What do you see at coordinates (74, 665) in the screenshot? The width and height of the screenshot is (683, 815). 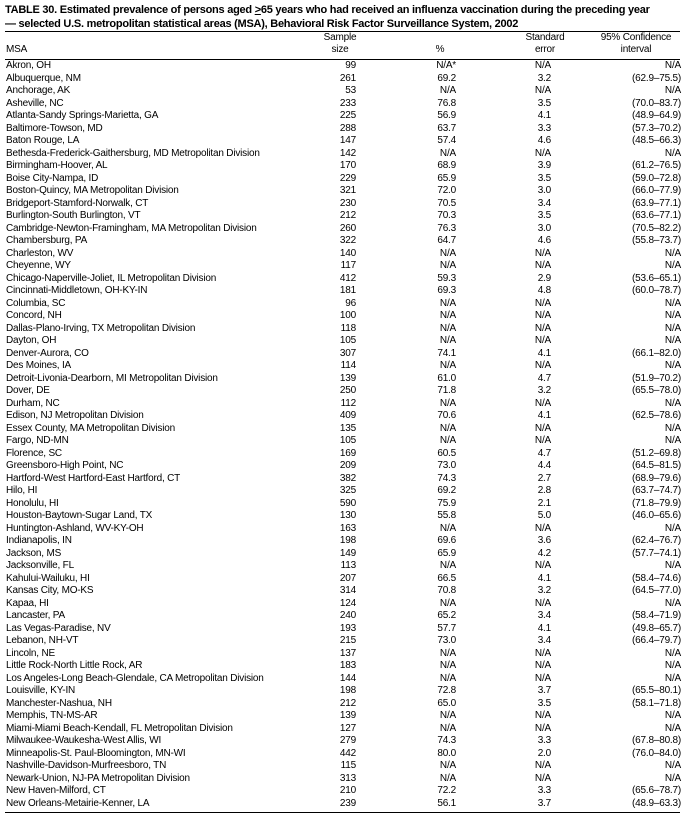 I see `msa-name-cell: Little Rock-North Little Rock, AR` at bounding box center [74, 665].